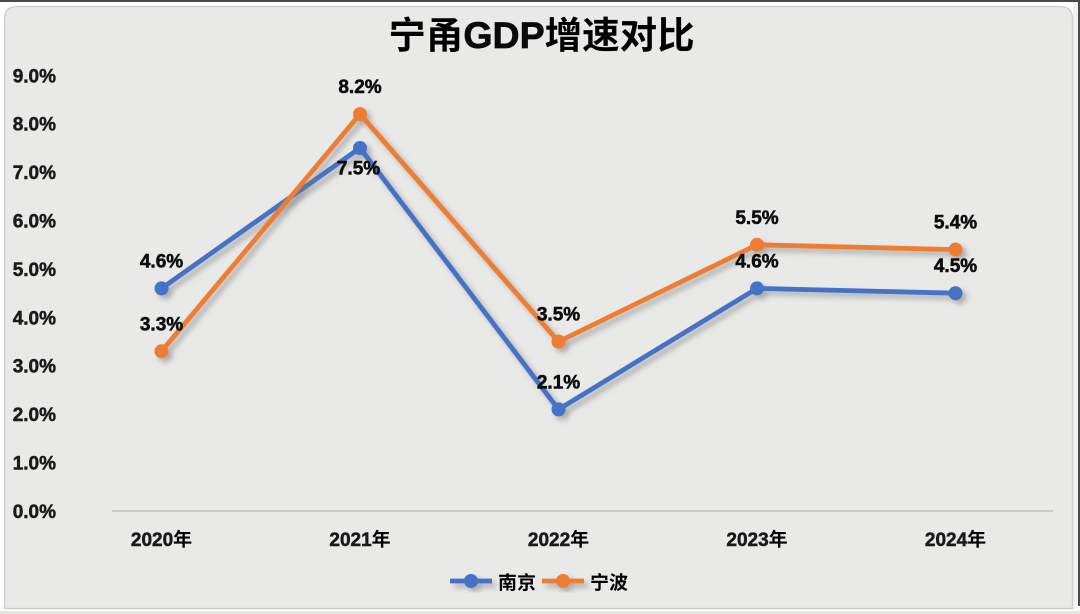 Image resolution: width=1080 pixels, height=614 pixels. What do you see at coordinates (34, 222) in the screenshot?
I see `svg-text: 6.0%` at bounding box center [34, 222].